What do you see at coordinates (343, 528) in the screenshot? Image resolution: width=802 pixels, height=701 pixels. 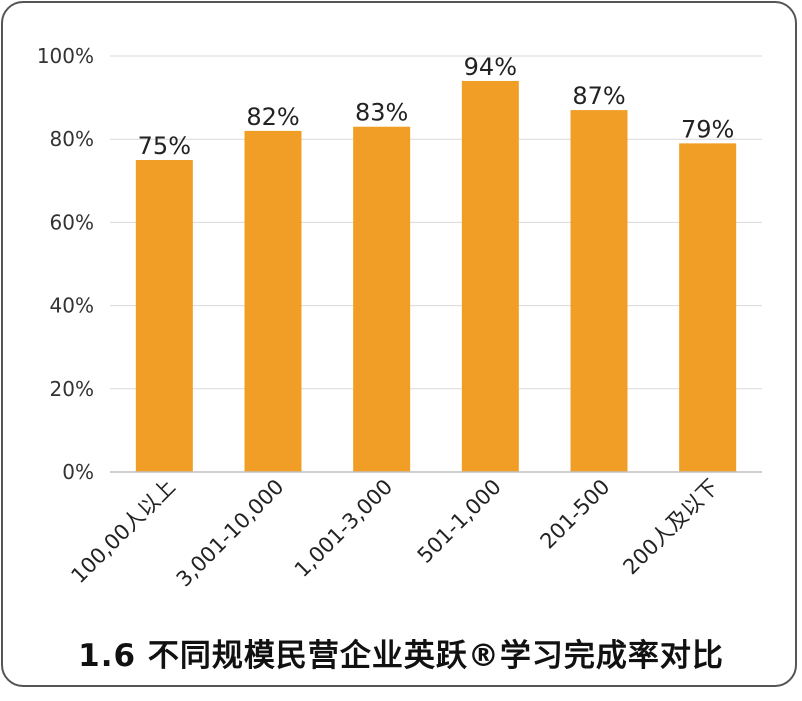 I see `x-tick-label: 1,001-3,000` at bounding box center [343, 528].